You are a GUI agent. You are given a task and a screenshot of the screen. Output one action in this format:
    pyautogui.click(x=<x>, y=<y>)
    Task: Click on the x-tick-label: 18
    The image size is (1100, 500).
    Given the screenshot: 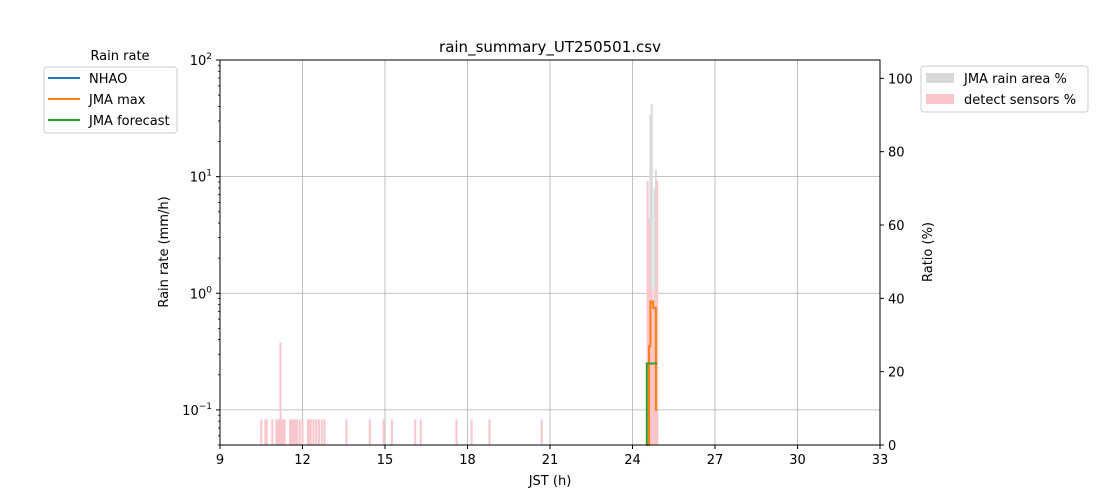 What is the action you would take?
    pyautogui.click(x=467, y=460)
    